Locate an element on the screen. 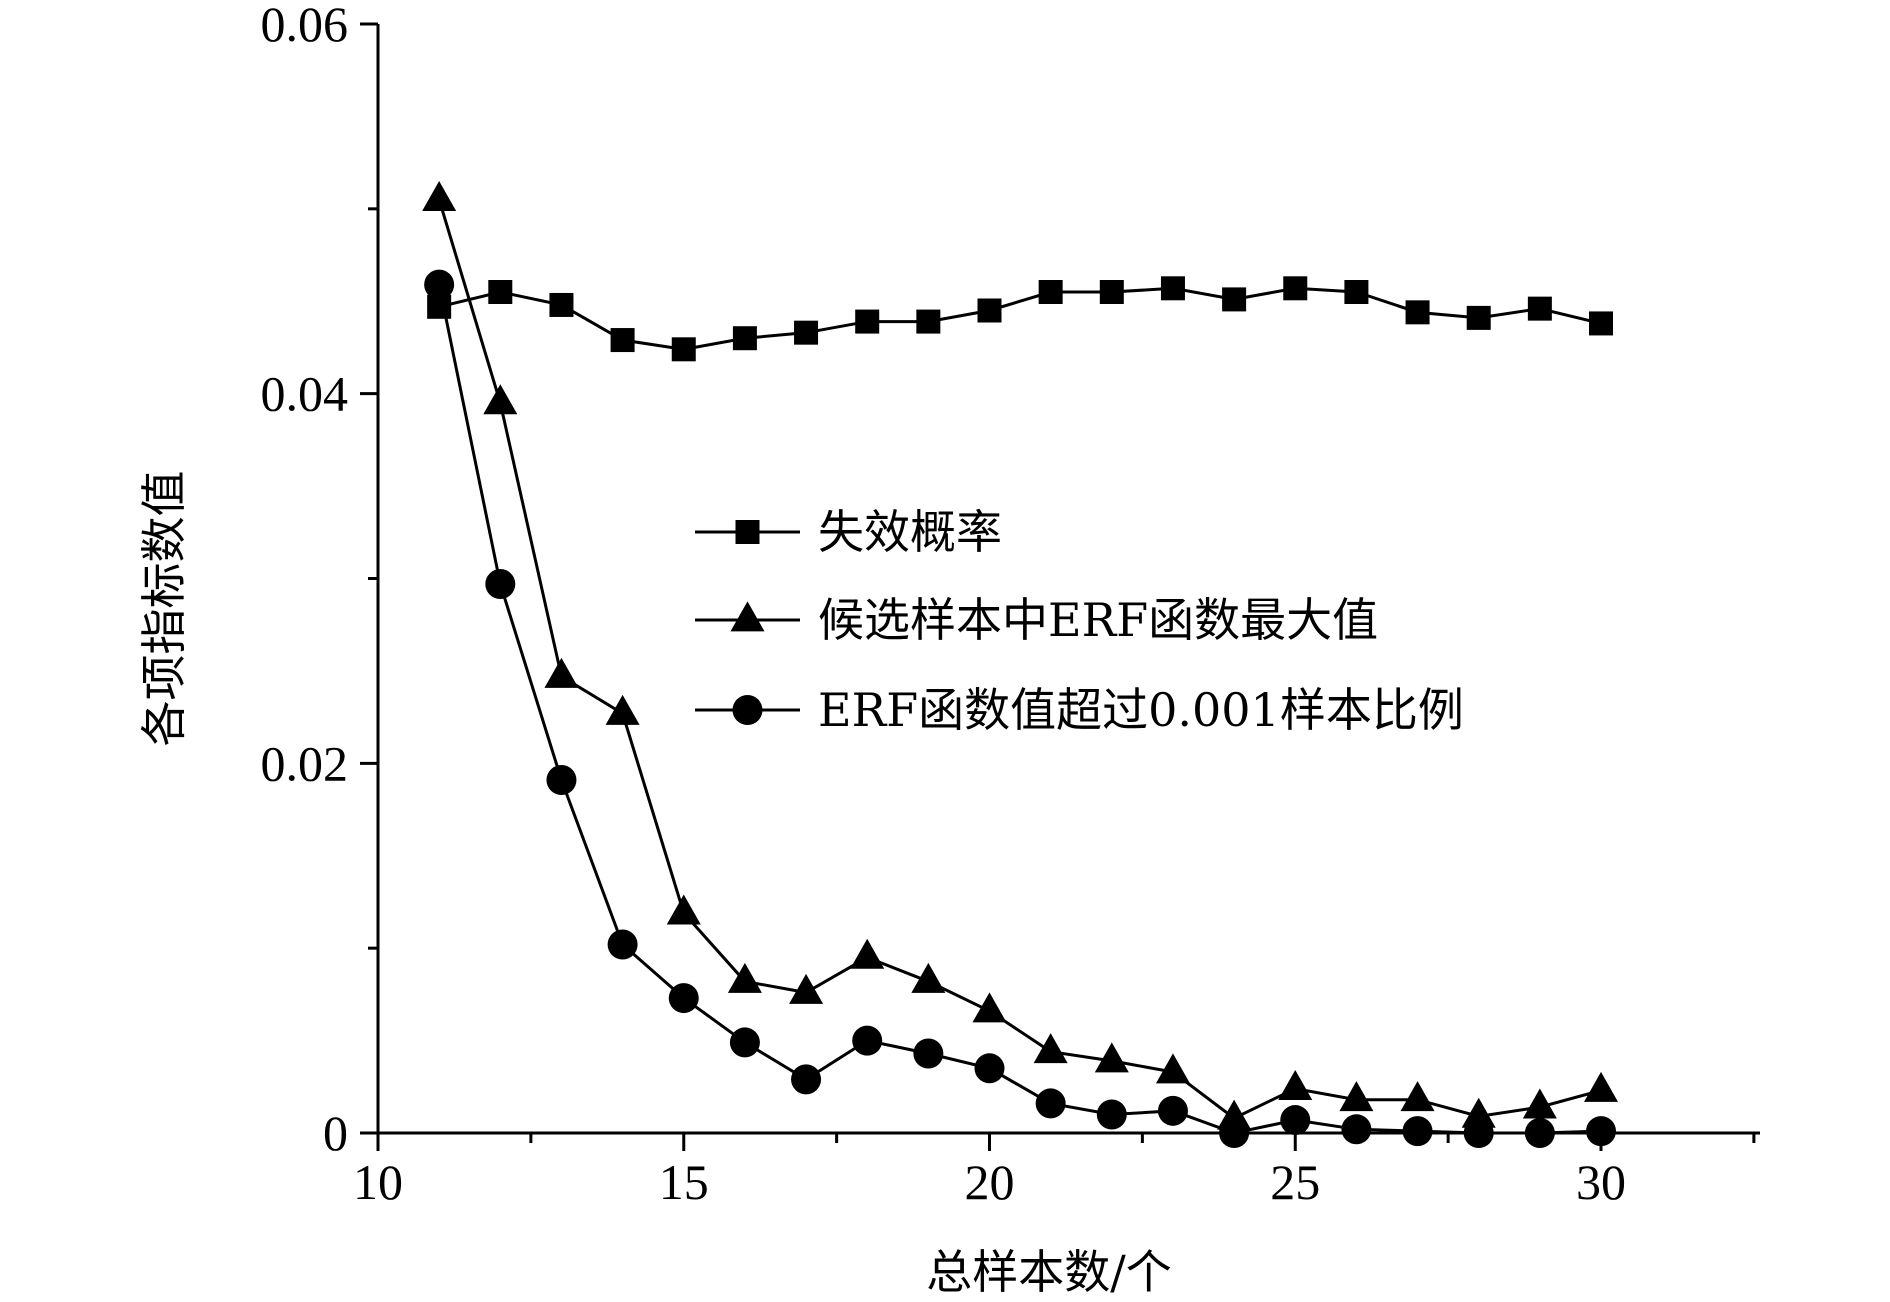  x-axis-title: 总样本数/个 is located at coordinates (1049, 1272).